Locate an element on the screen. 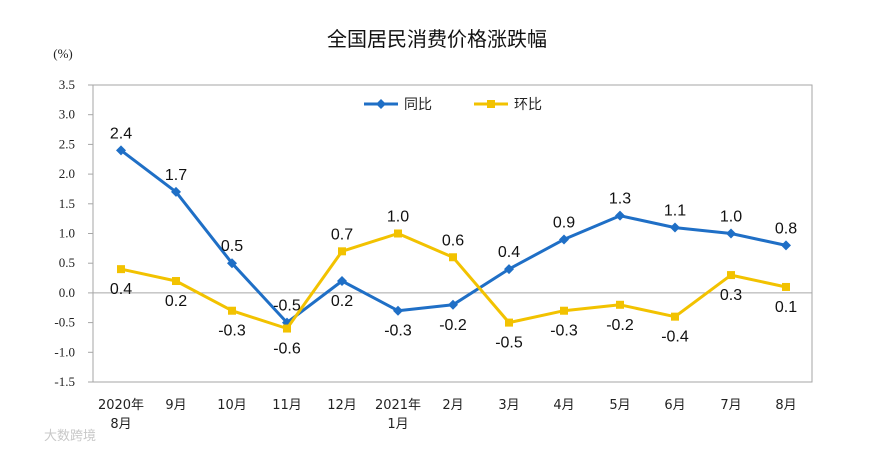  data-label-1: -0.5 is located at coordinates (287, 306).